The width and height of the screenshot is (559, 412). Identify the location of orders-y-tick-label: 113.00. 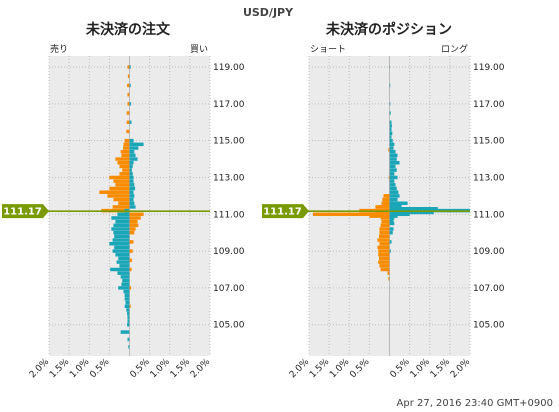
(229, 178).